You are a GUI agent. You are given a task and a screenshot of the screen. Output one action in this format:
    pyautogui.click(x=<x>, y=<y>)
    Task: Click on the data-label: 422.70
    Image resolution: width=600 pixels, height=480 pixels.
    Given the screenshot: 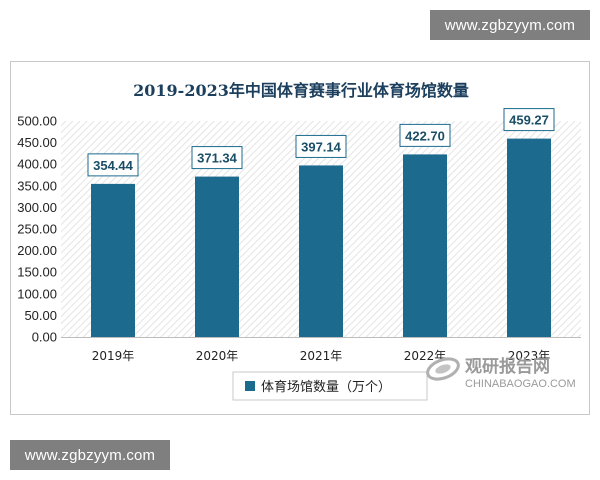 What is the action you would take?
    pyautogui.click(x=425, y=135)
    